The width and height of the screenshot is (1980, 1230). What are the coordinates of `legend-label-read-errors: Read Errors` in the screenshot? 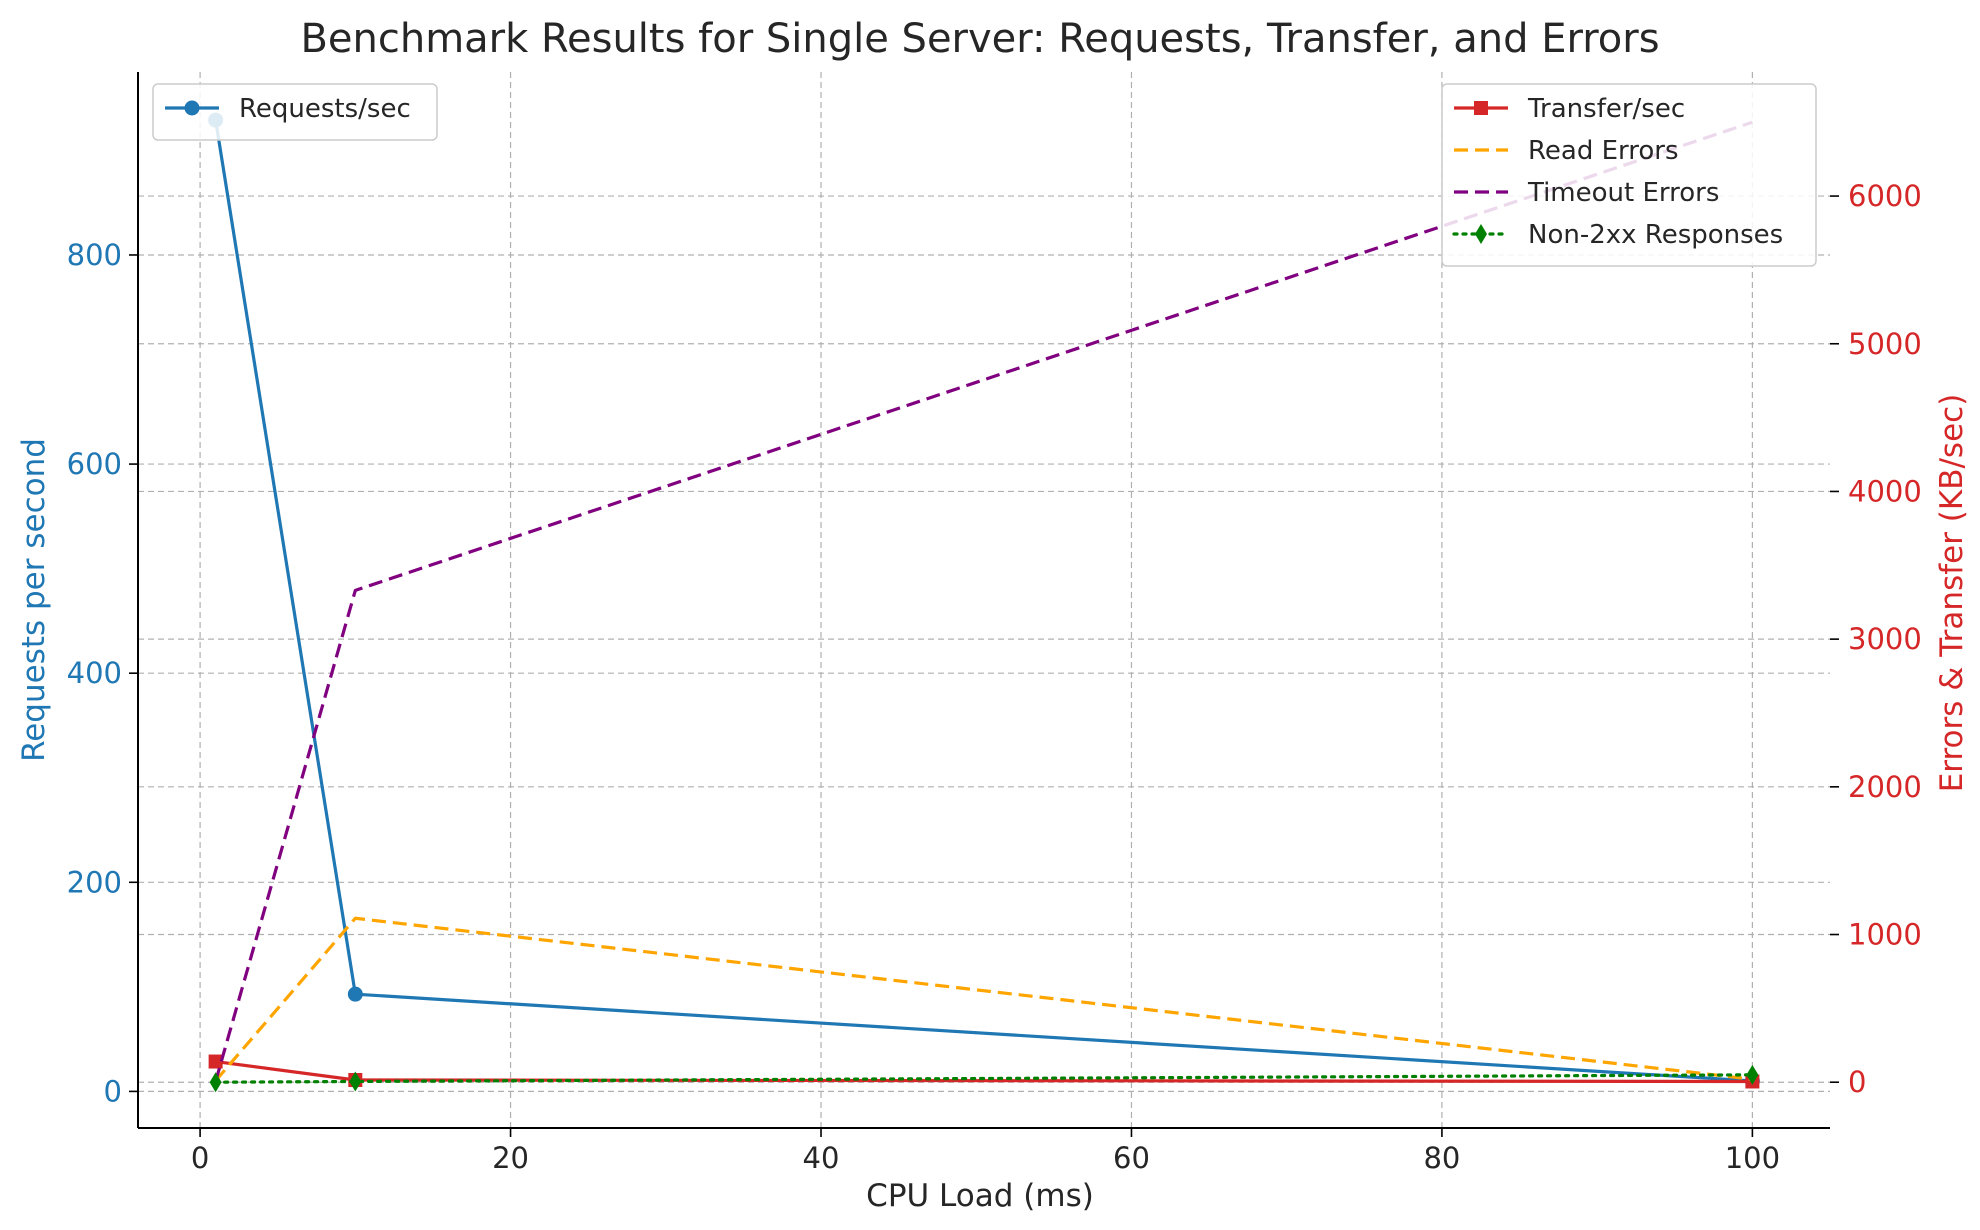 It's located at (1603, 151).